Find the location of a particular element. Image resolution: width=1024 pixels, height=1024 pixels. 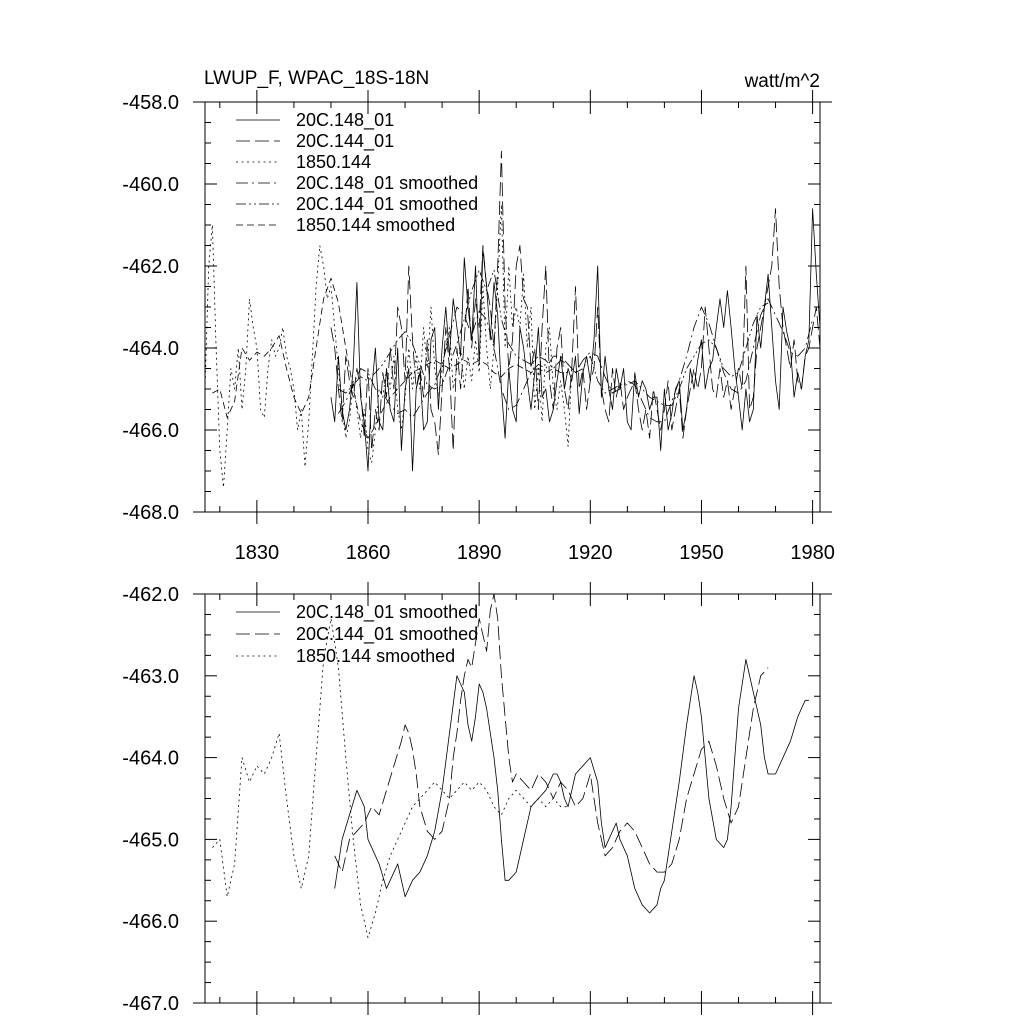

bottom-y-tick-label: -463.0 is located at coordinates (150, 677).